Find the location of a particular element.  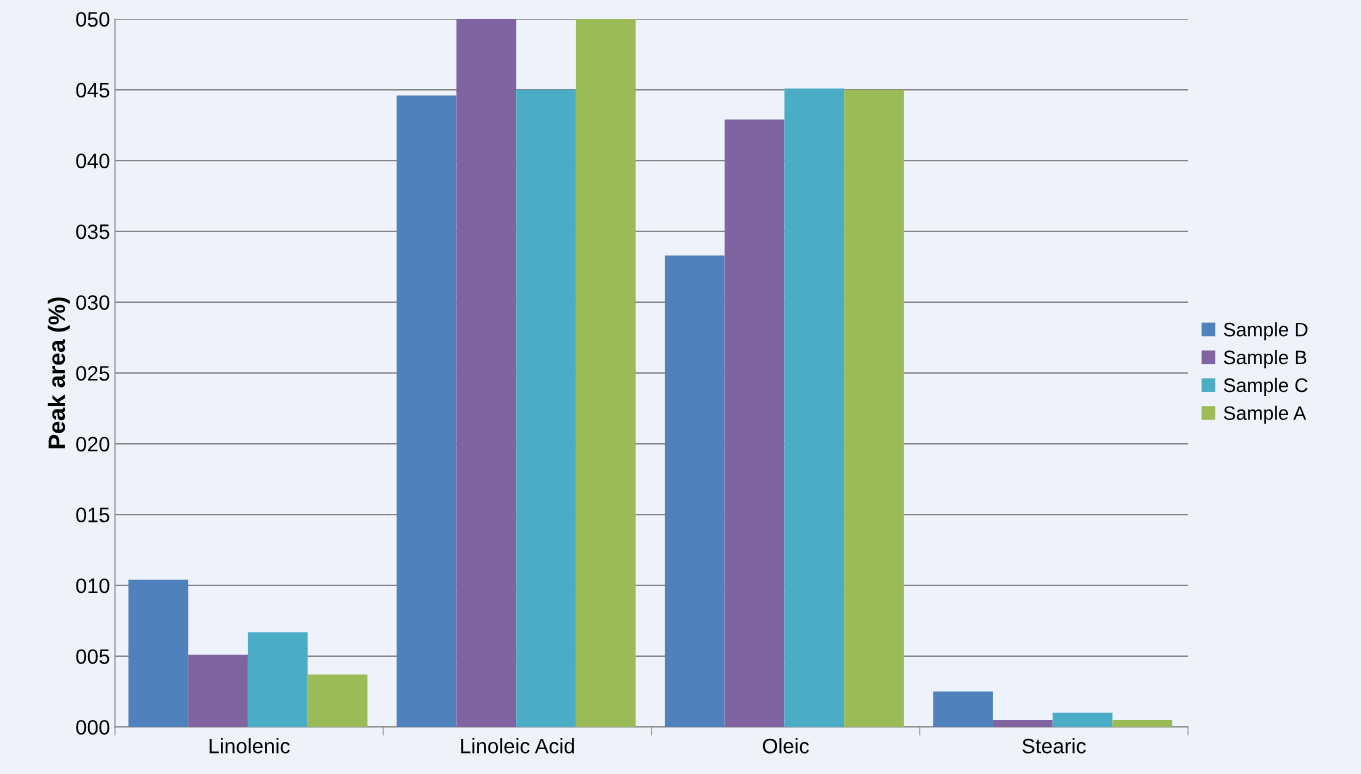

y-tick-label: 040 is located at coordinates (93, 161).